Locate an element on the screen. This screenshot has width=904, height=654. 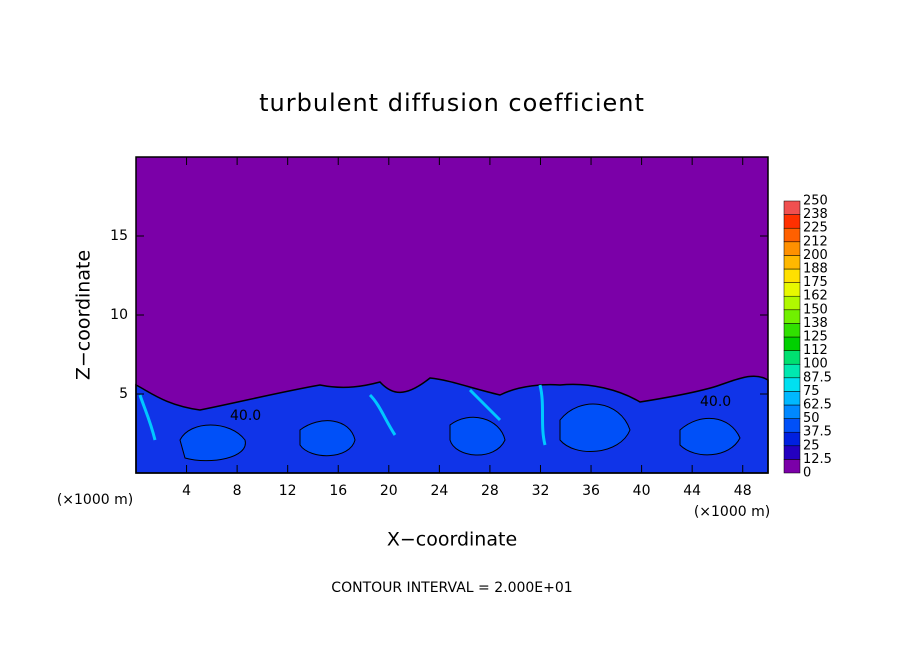
colorbar-label: 175 is located at coordinates (815, 282).